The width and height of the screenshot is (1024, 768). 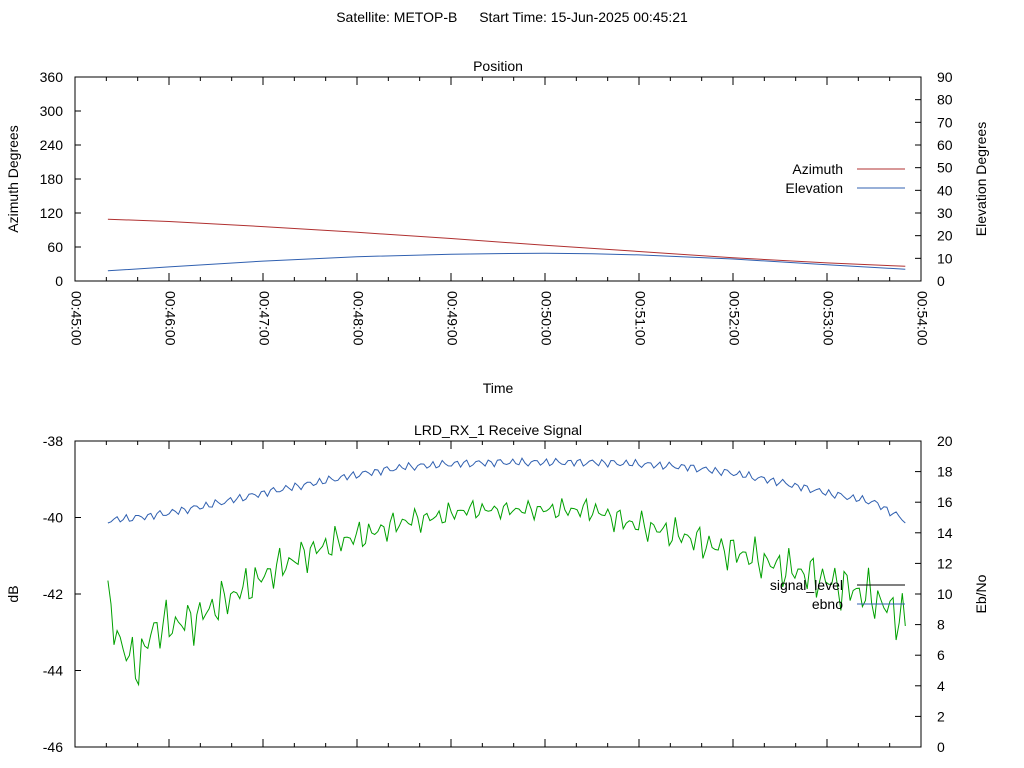 I want to click on right-tick-label: 90, so click(x=945, y=77).